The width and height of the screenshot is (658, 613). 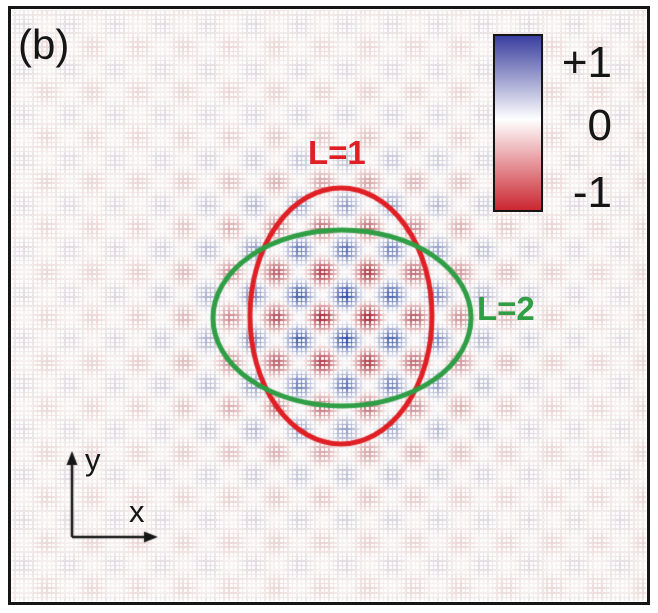 What do you see at coordinates (599, 125) in the screenshot?
I see `colorbar-tick-zero: 0` at bounding box center [599, 125].